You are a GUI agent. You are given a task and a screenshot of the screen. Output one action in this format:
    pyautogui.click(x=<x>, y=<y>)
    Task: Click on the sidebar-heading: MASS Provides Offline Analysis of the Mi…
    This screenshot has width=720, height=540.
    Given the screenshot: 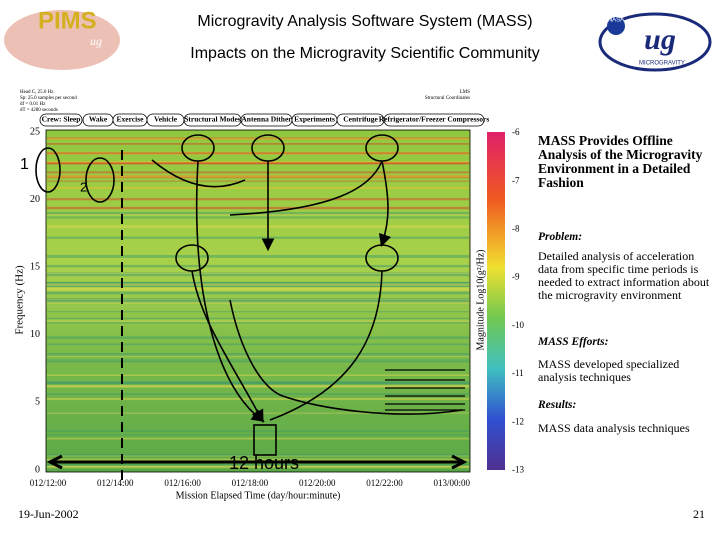 What is the action you would take?
    pyautogui.click(x=626, y=162)
    